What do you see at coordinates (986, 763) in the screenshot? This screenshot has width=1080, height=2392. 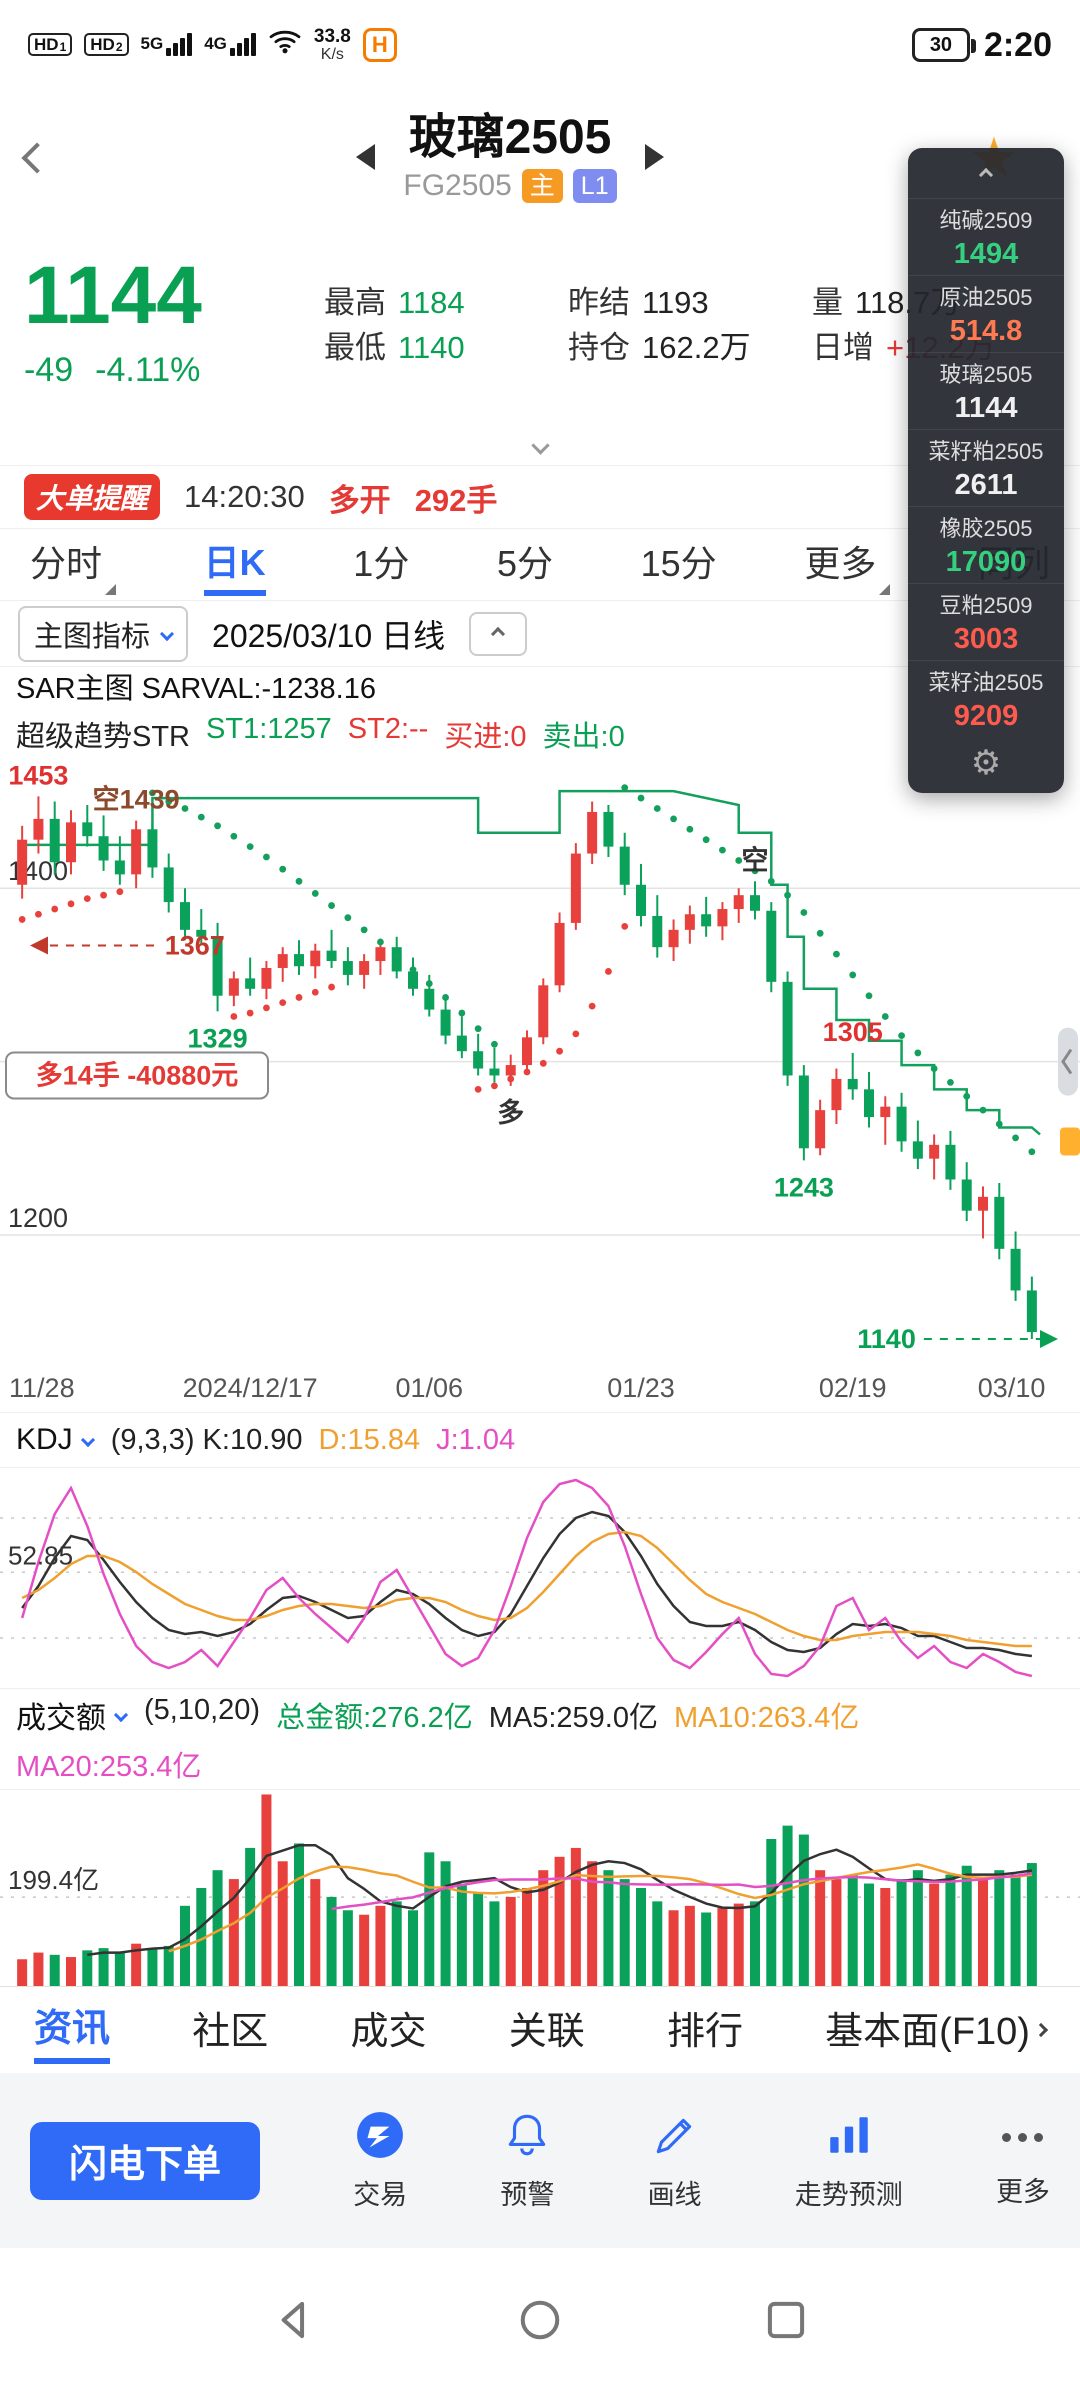 I see `watchlist-settings-gear: ⚙` at bounding box center [986, 763].